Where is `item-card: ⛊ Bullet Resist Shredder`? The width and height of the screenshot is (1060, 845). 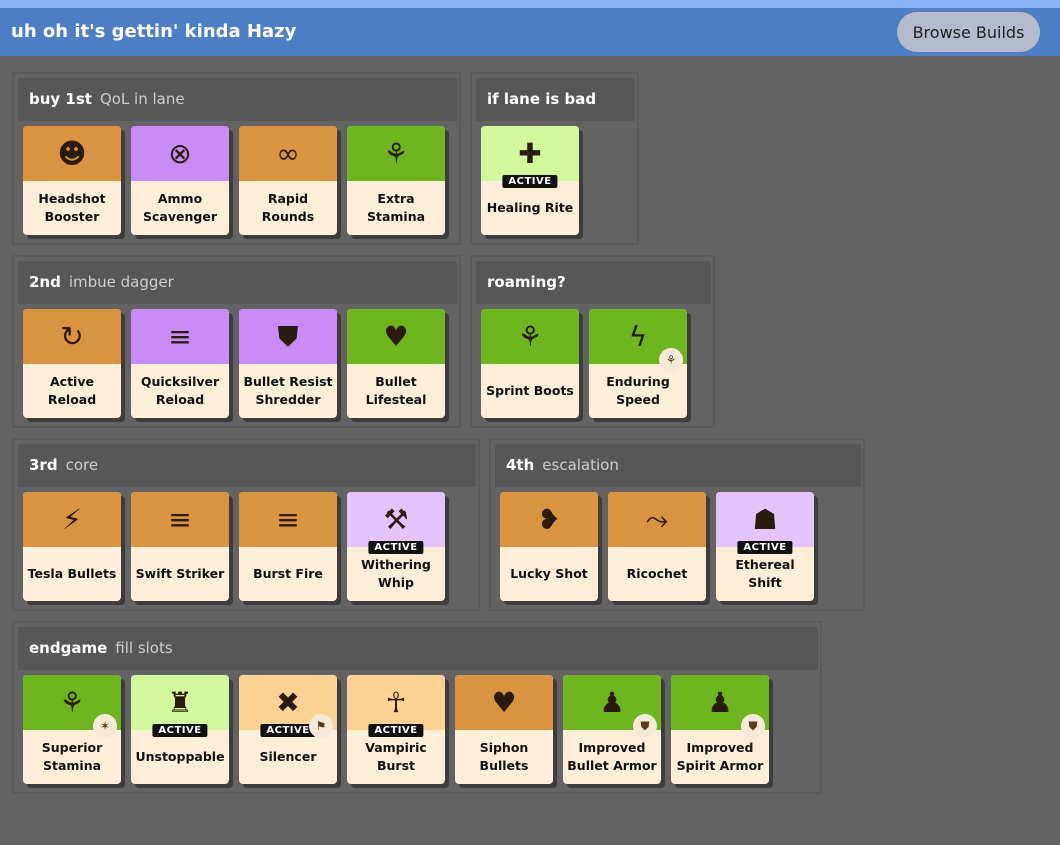
item-card: ⛊ Bullet Resist Shredder is located at coordinates (288, 363).